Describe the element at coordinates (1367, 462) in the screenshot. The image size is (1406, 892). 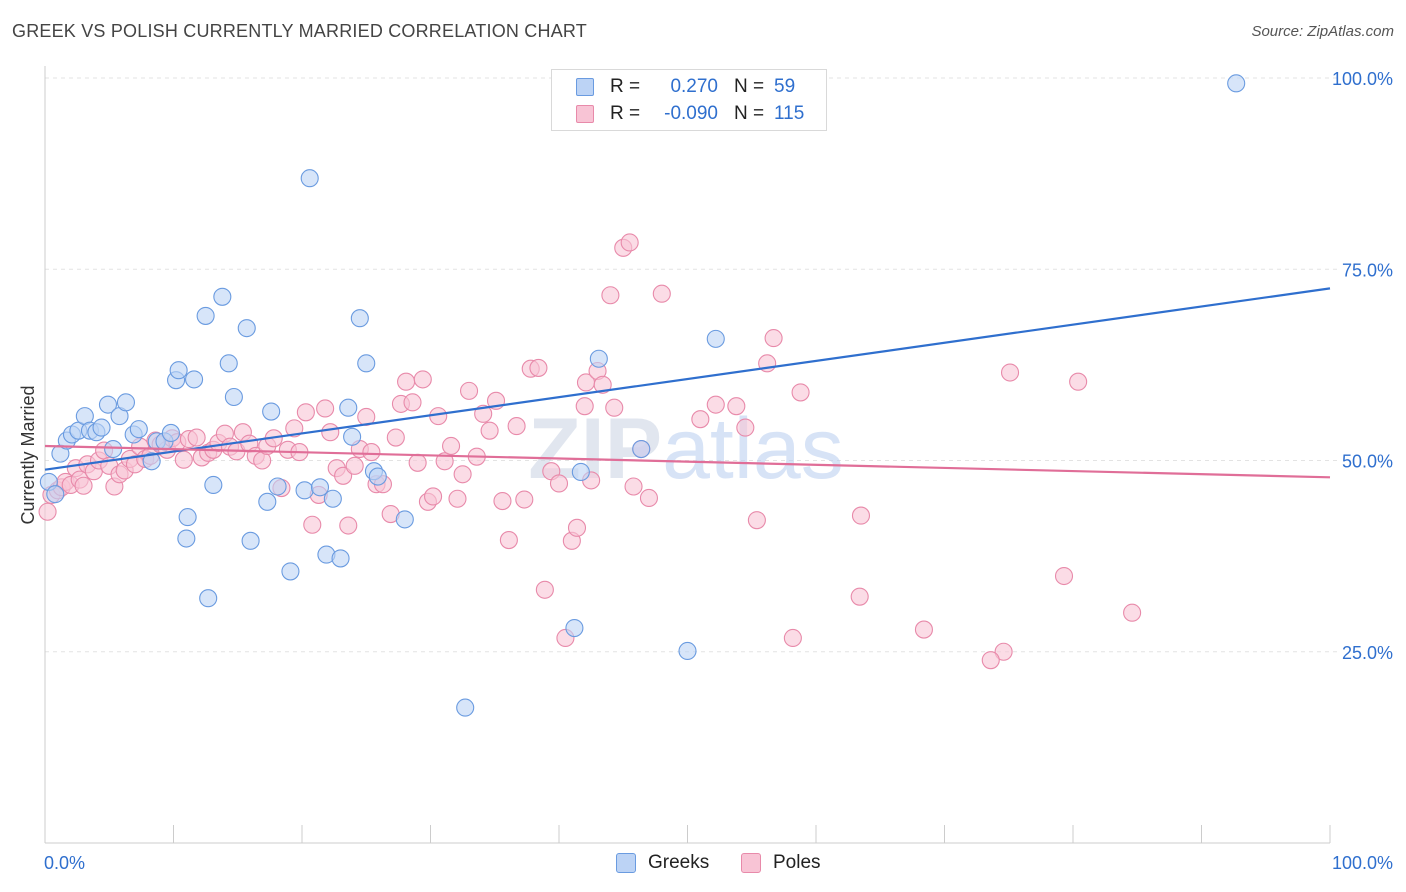
I see `y-tick-label: 50.0%` at that location.